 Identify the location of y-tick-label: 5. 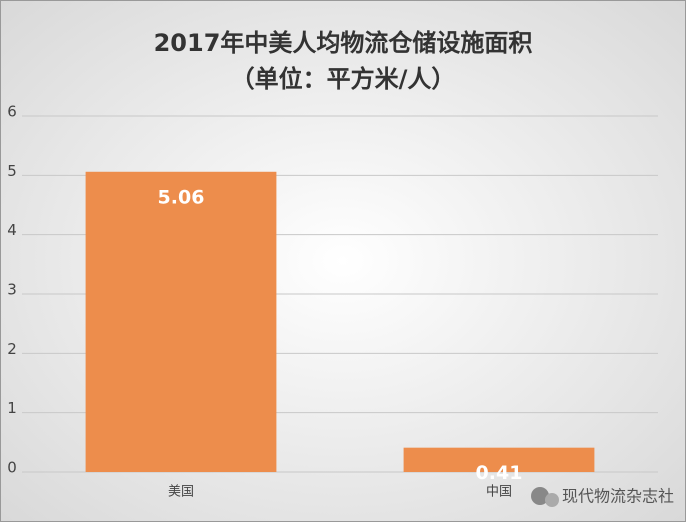
(12, 171).